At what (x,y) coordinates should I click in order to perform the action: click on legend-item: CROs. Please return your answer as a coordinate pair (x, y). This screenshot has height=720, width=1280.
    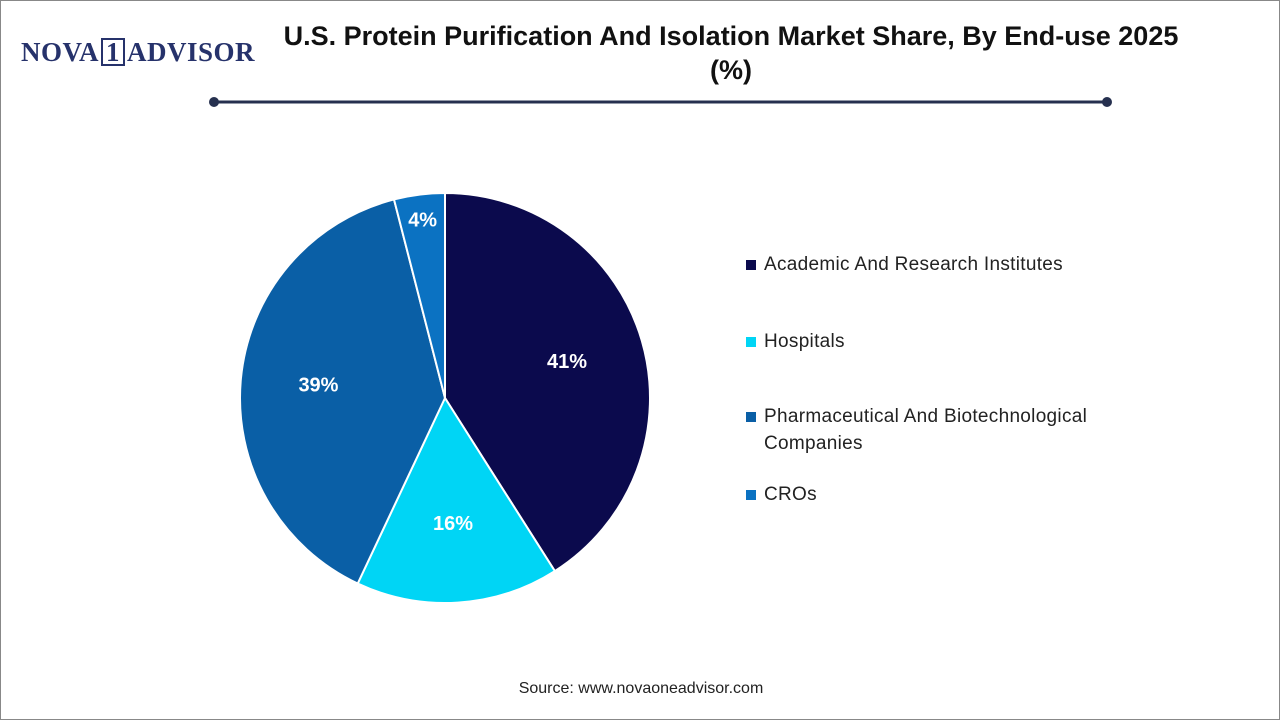
    Looking at the image, I should click on (781, 494).